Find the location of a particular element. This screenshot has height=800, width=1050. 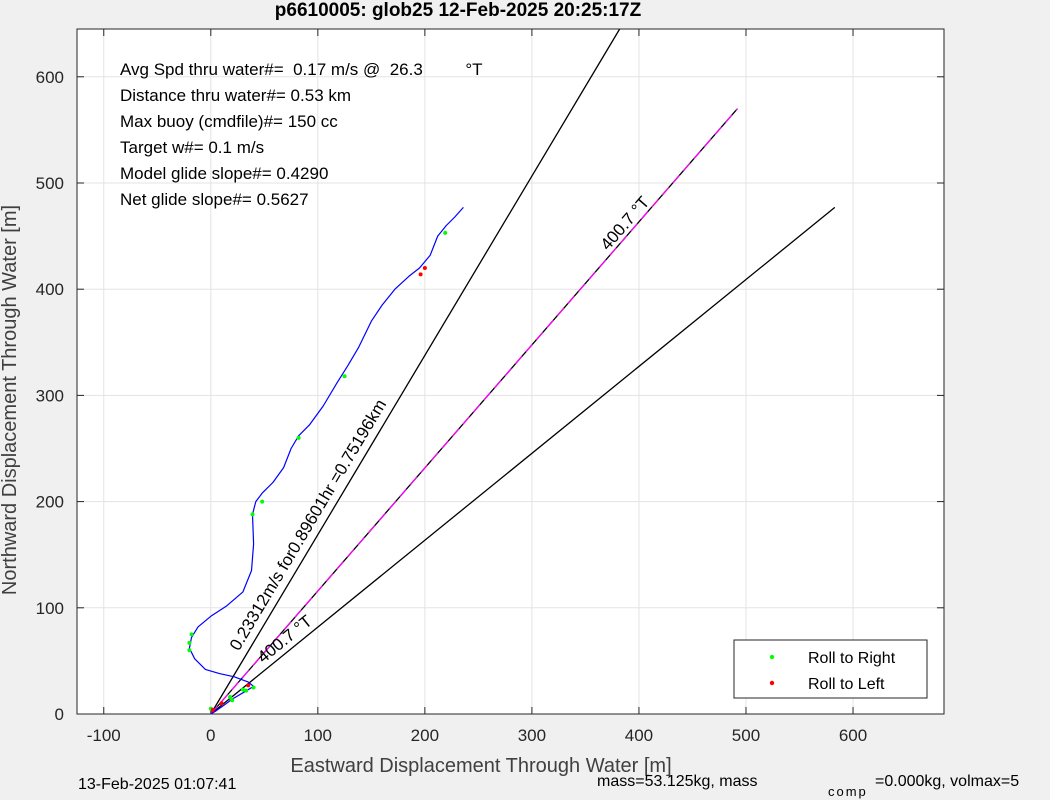

footer-mass-subscript: comp is located at coordinates (848, 791).